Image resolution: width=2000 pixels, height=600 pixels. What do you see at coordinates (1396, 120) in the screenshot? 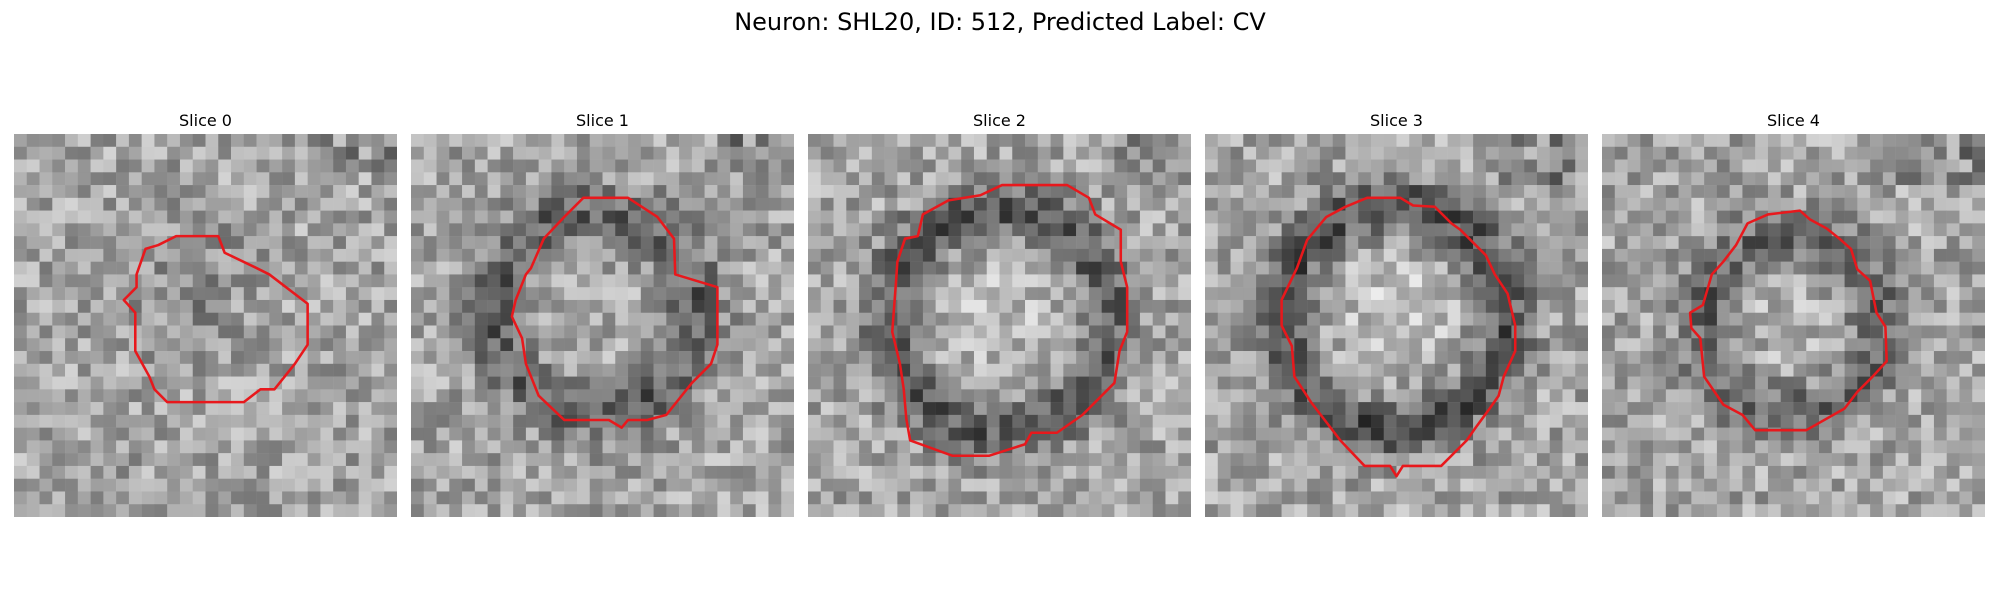
I see `slice-title-3: Slice 3` at bounding box center [1396, 120].